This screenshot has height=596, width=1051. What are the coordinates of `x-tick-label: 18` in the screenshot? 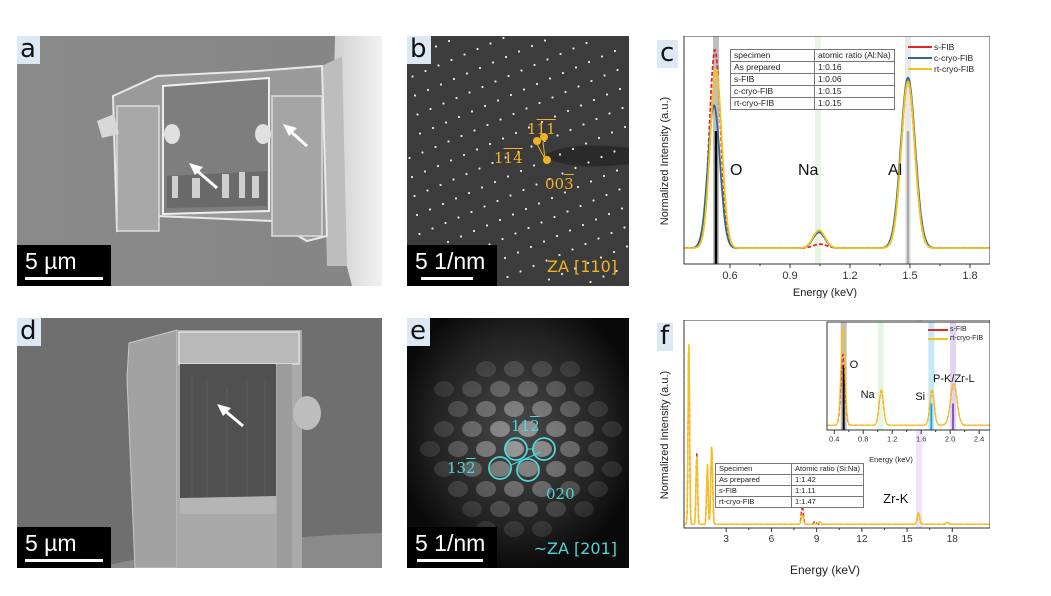 It's located at (953, 539).